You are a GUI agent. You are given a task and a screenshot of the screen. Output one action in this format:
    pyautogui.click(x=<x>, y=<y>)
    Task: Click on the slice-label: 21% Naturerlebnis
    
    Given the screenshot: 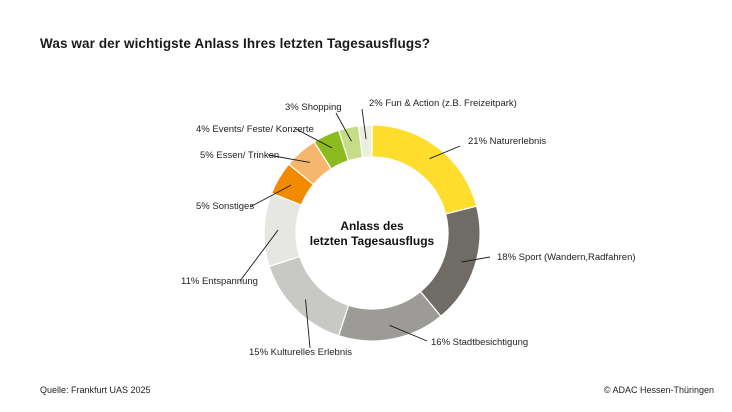 What is the action you would take?
    pyautogui.click(x=507, y=141)
    